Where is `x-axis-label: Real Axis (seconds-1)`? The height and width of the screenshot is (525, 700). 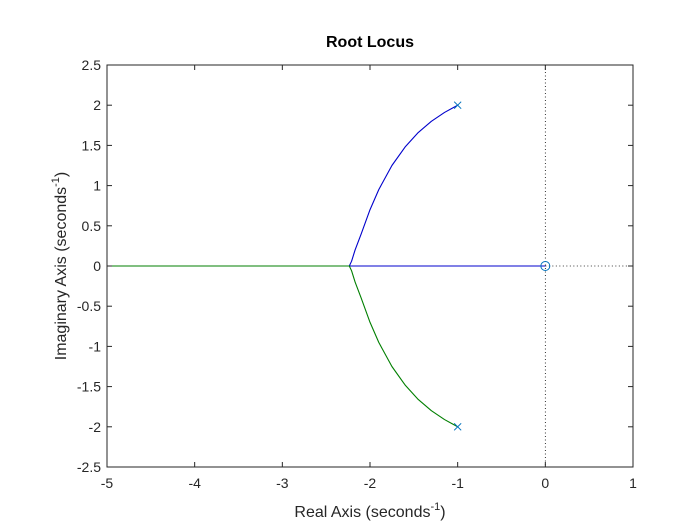 x-axis-label: Real Axis (seconds-1) is located at coordinates (369, 511).